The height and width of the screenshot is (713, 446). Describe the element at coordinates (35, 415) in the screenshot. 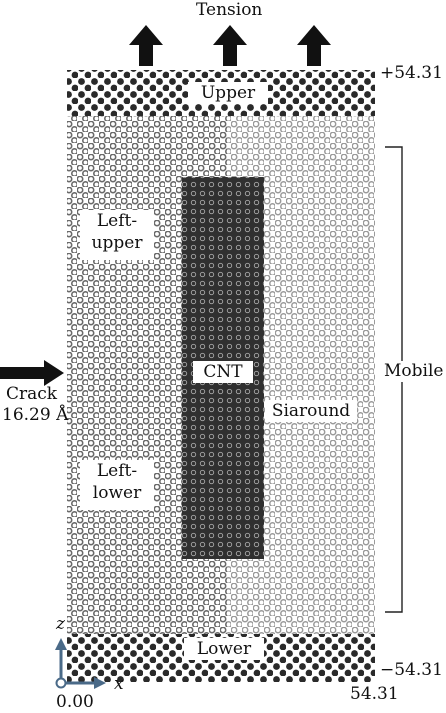

I see `crack-width-label: 16.29 Å` at that location.